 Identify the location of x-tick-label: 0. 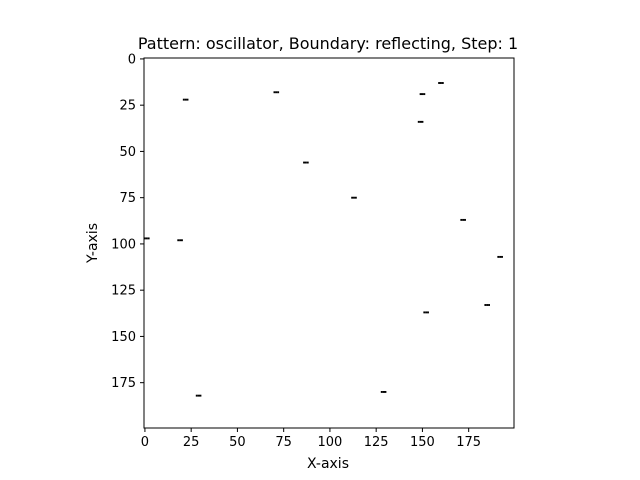
(145, 442).